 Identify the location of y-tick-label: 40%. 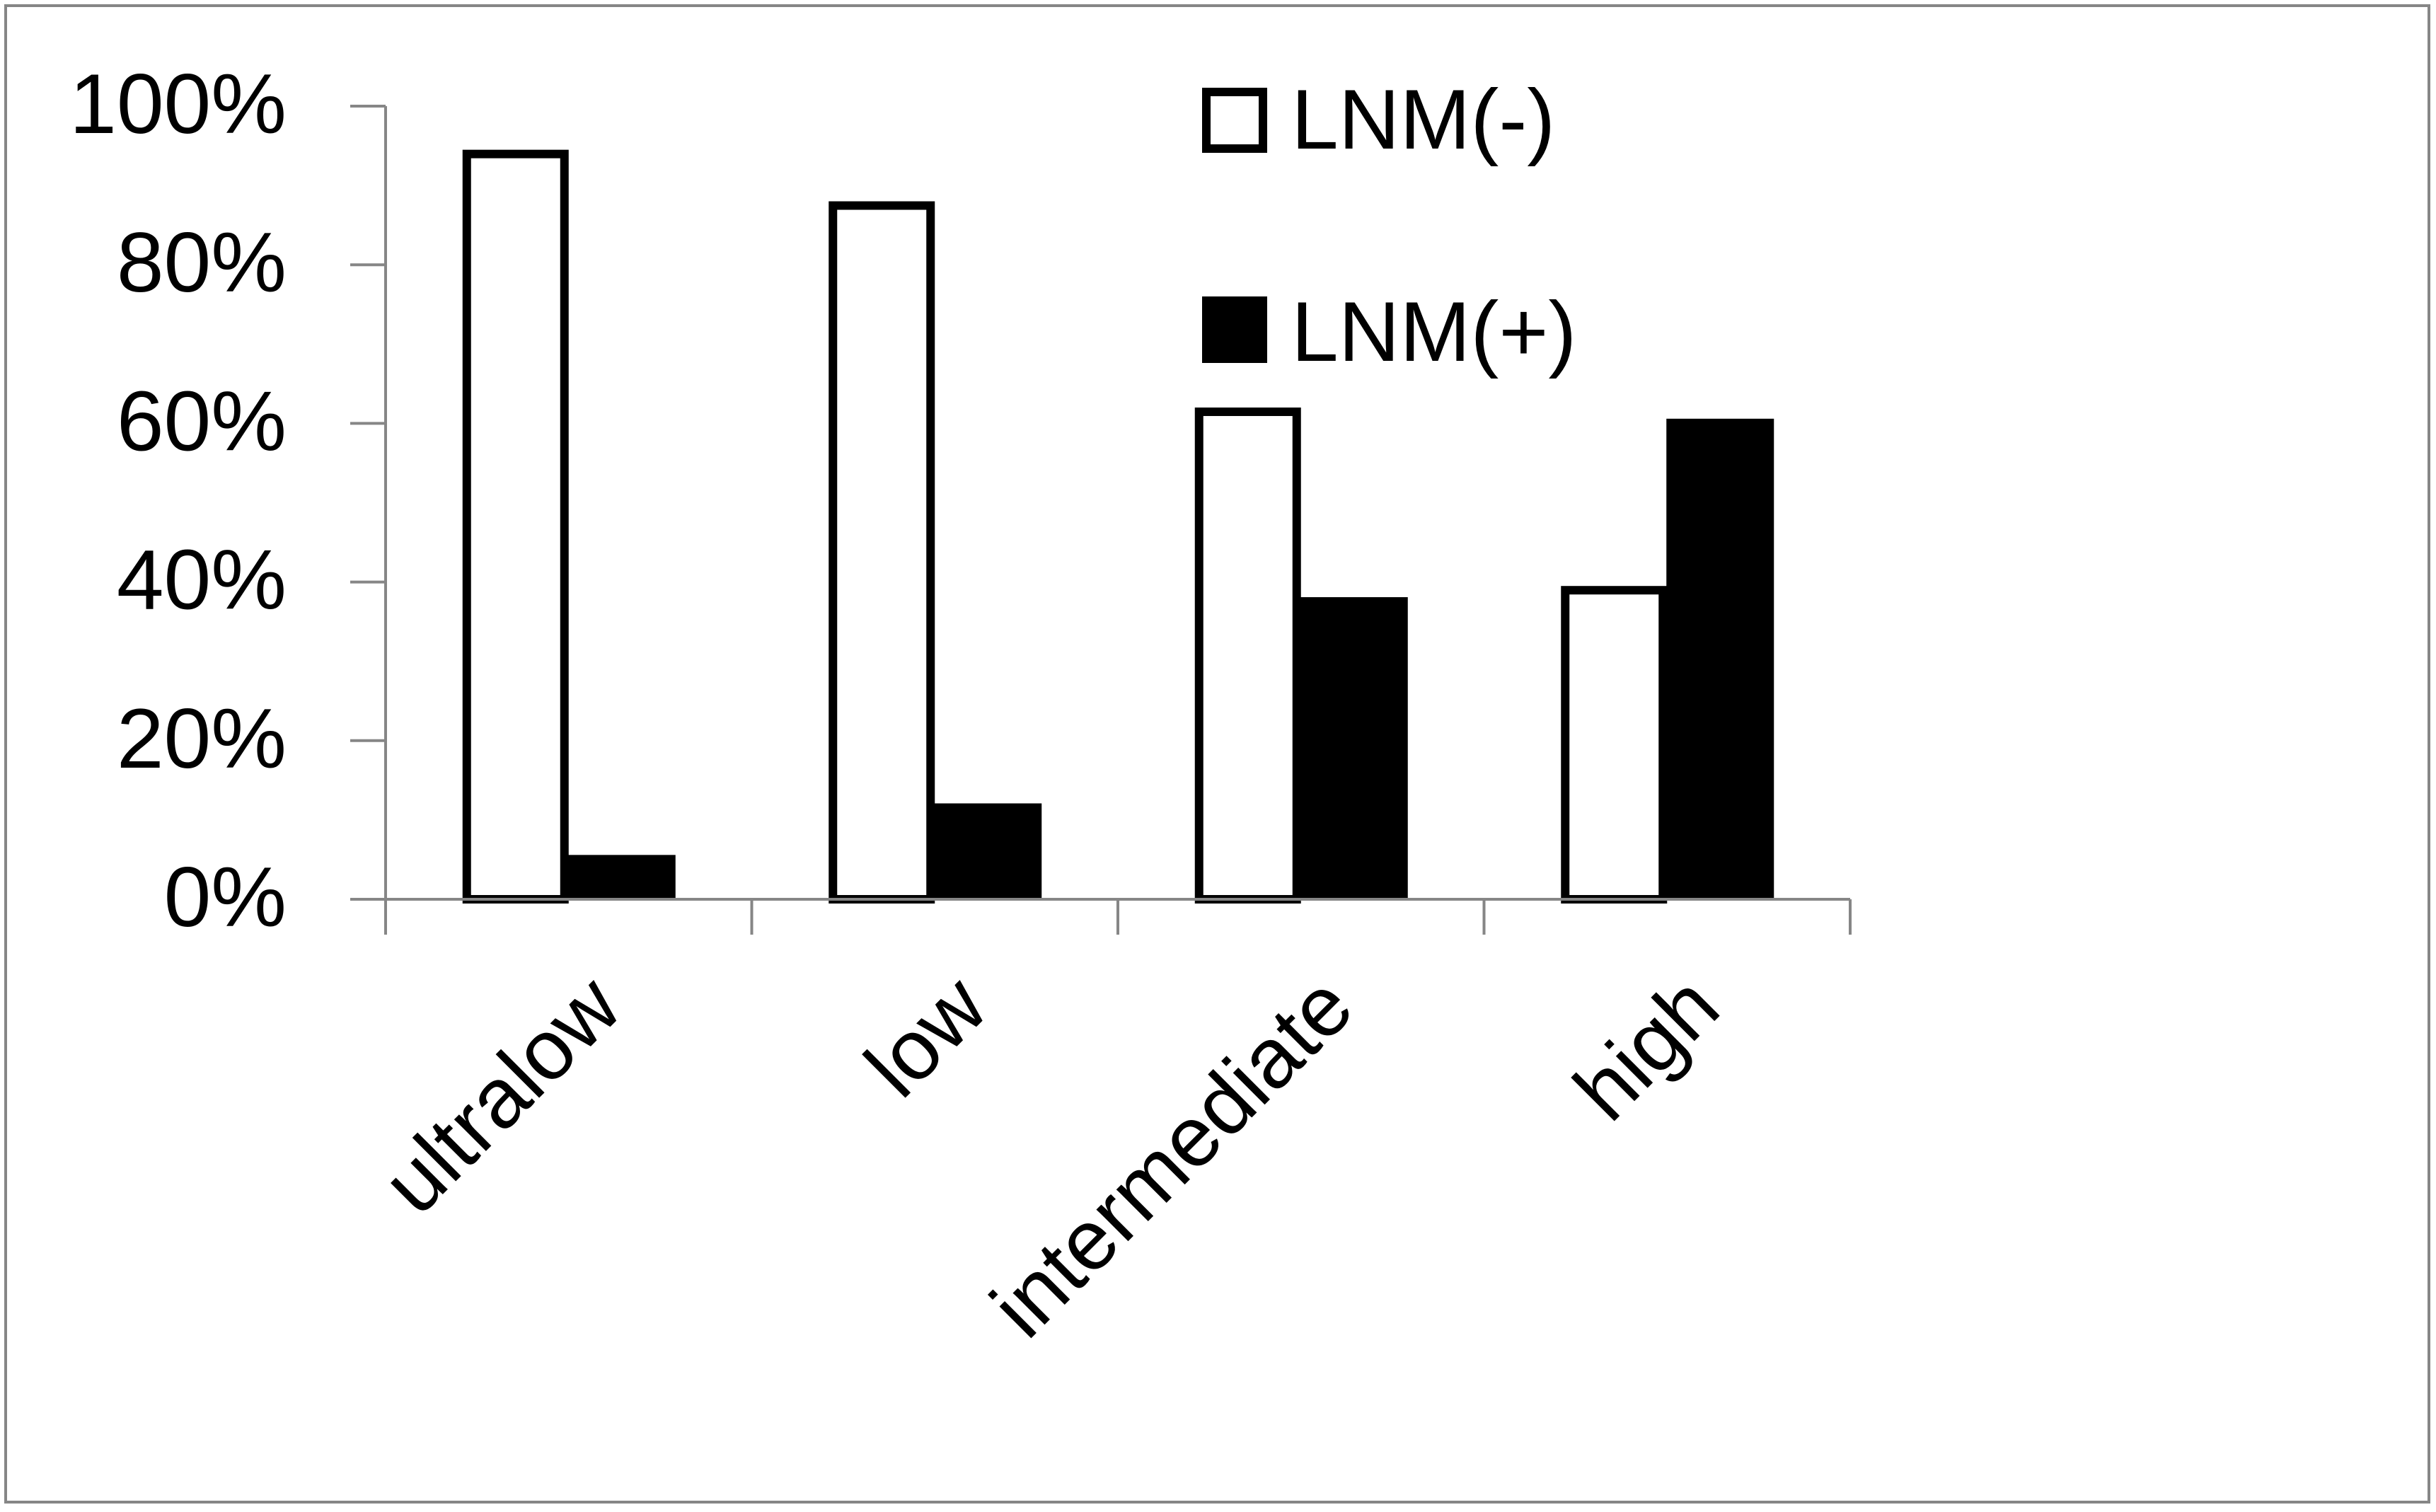
(202, 580).